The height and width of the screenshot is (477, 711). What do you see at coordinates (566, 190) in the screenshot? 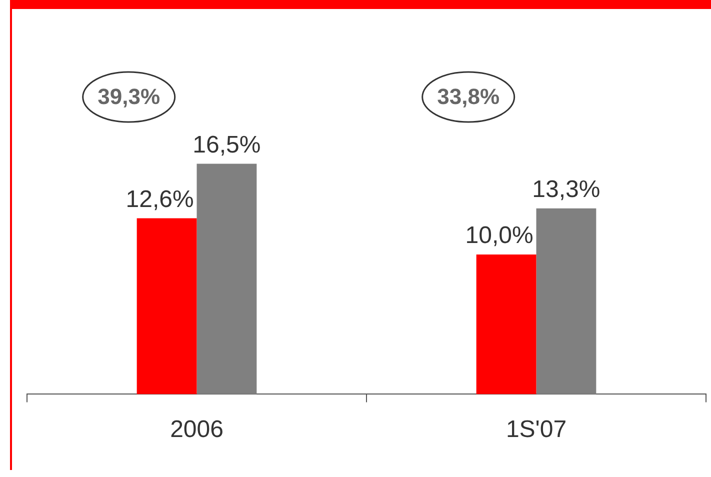
I see `data-label: 13,3%` at bounding box center [566, 190].